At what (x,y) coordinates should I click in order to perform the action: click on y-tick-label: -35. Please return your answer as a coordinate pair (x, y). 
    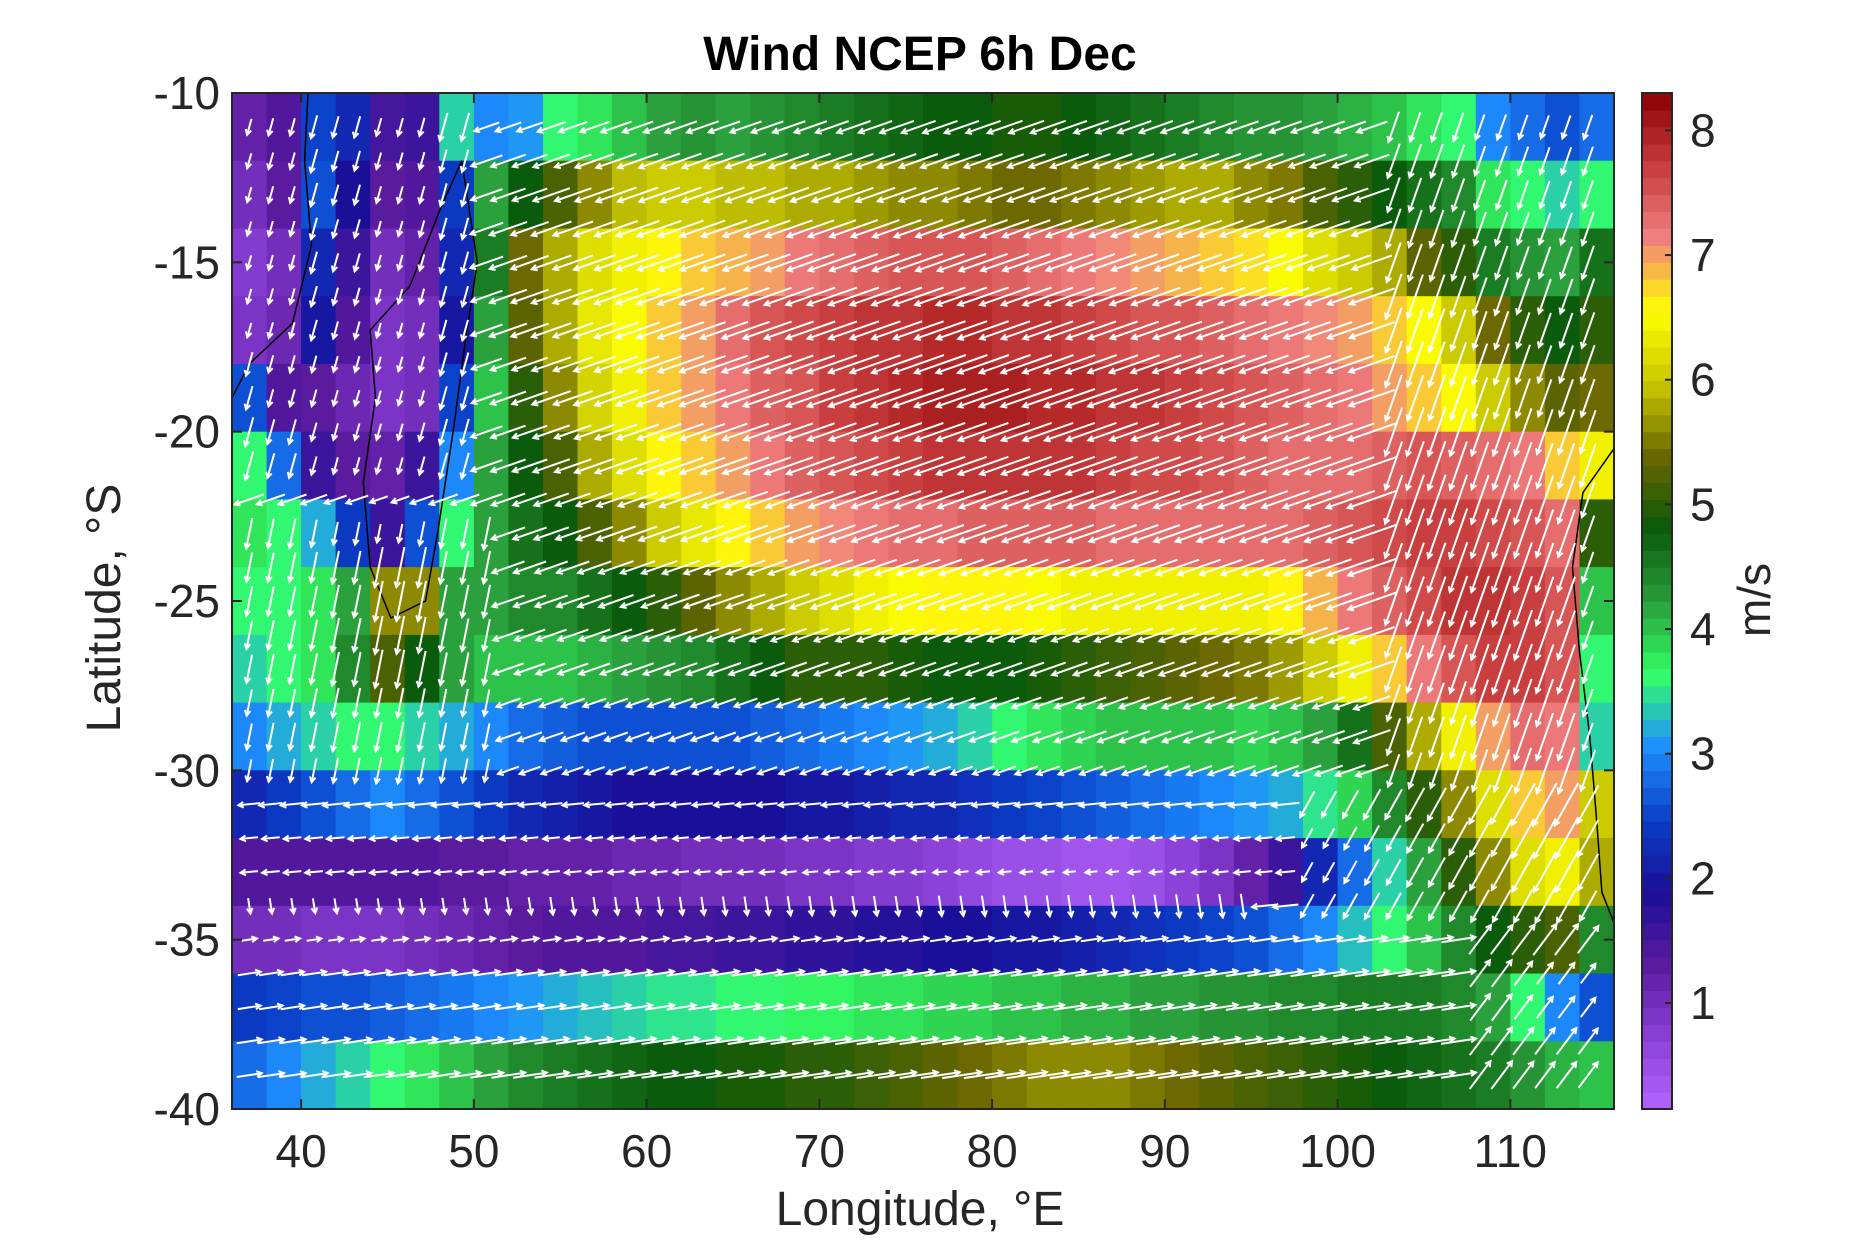
    Looking at the image, I should click on (187, 940).